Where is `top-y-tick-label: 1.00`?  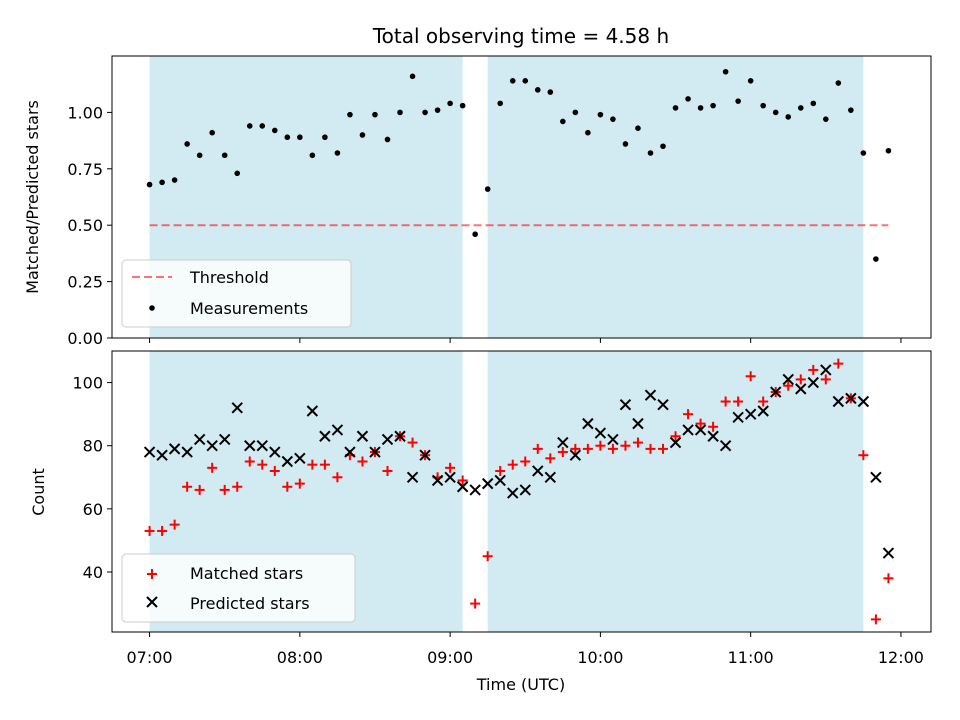
top-y-tick-label: 1.00 is located at coordinates (85, 112).